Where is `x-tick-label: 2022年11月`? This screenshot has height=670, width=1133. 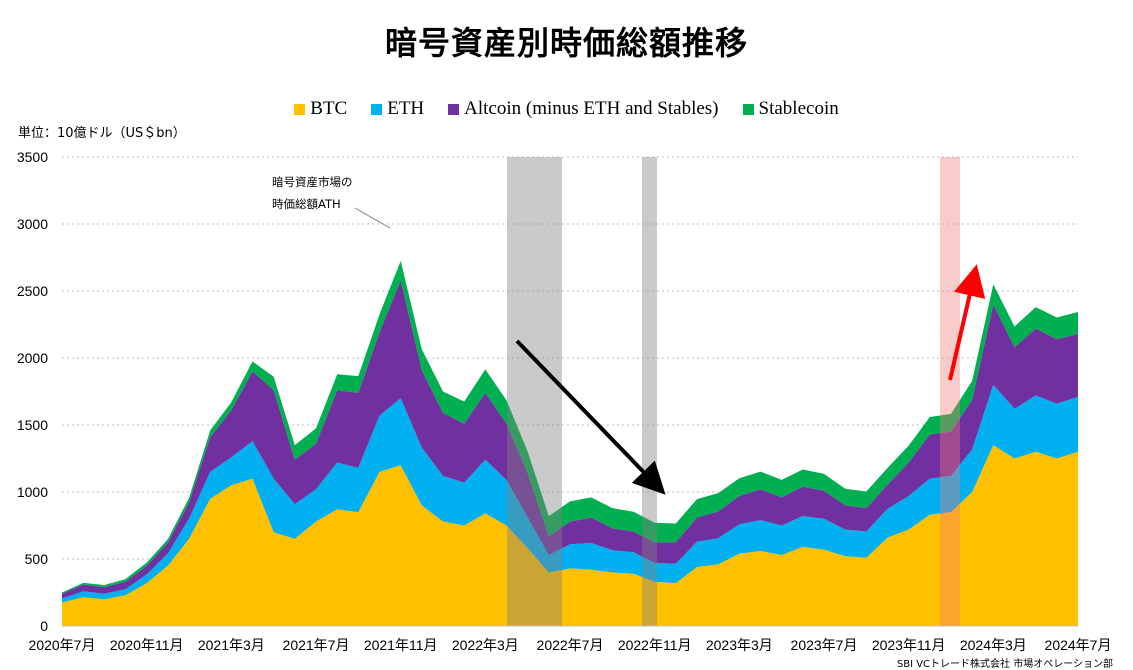
x-tick-label: 2022年11月 is located at coordinates (655, 645).